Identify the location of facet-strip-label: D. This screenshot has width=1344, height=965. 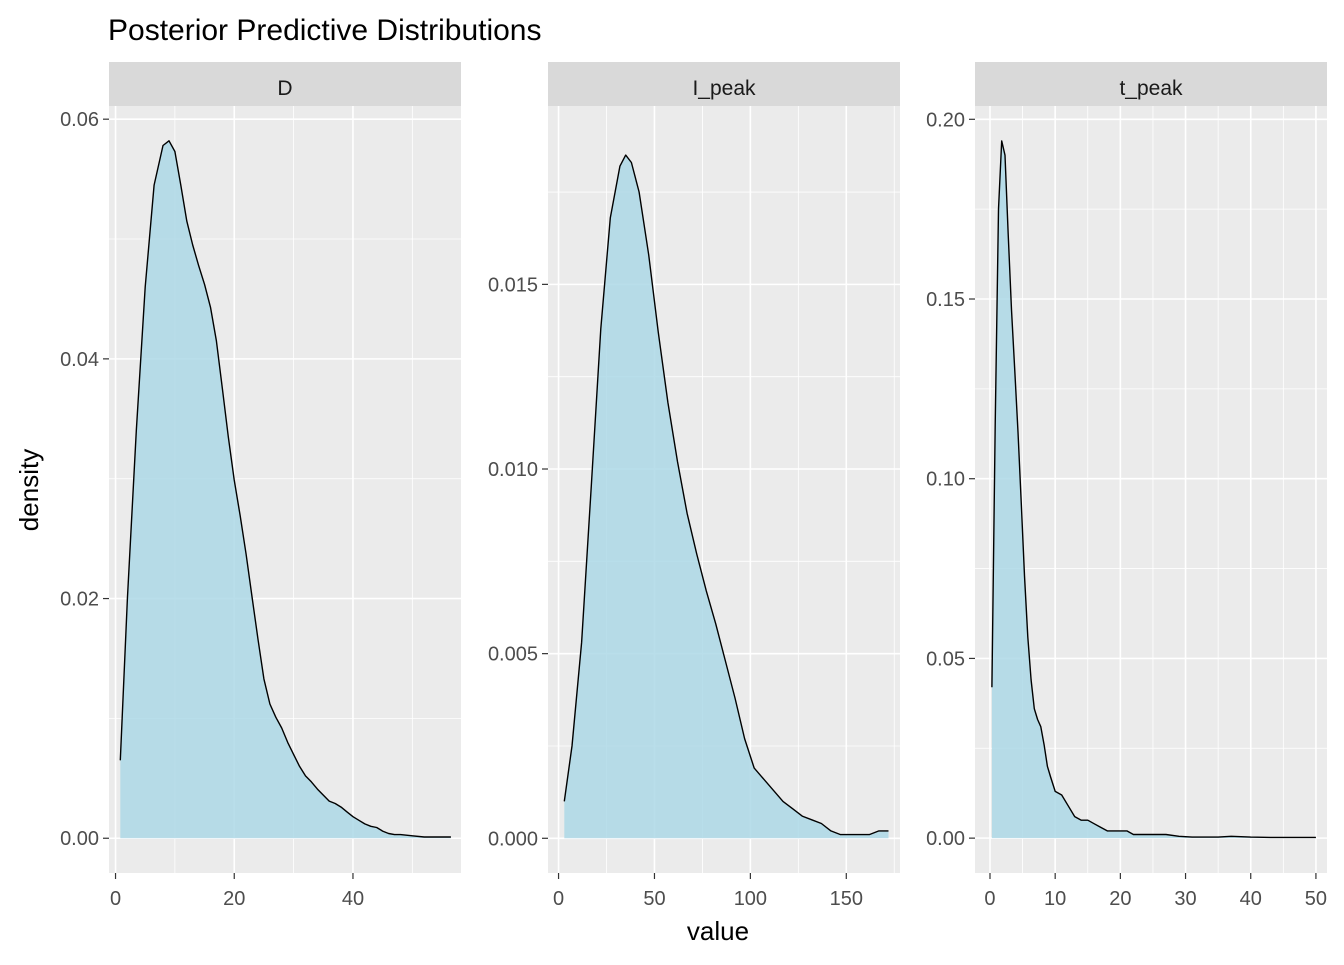
(284, 88).